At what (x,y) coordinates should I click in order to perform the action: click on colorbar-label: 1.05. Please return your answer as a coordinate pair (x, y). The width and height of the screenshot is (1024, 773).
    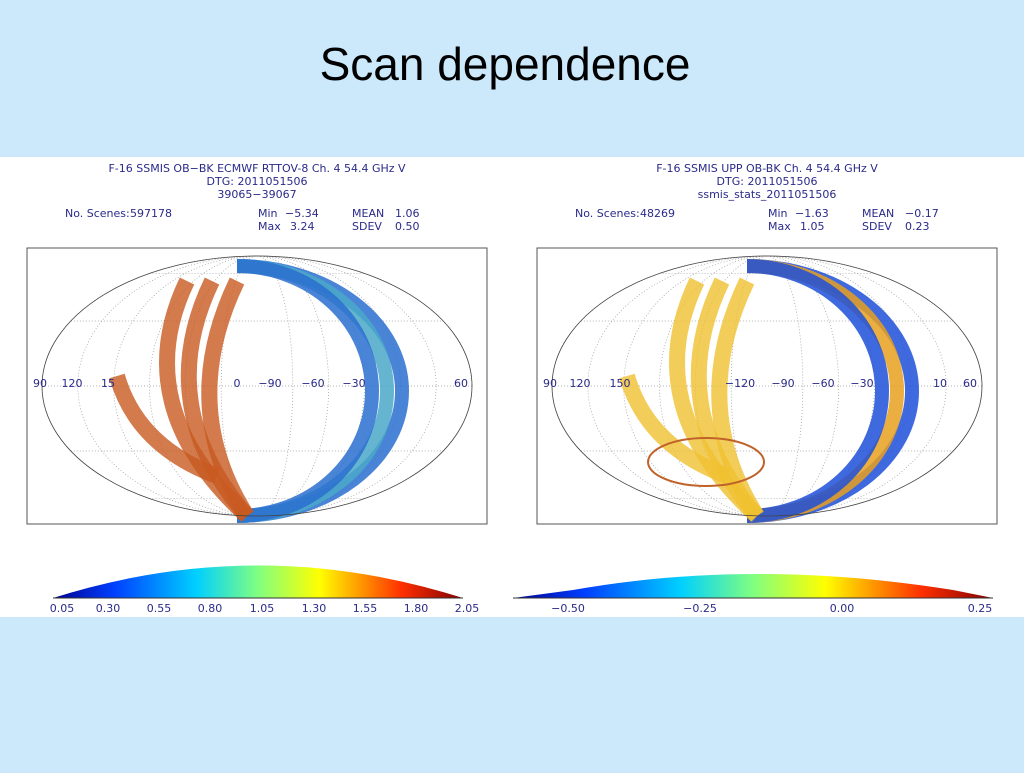
    Looking at the image, I should click on (262, 608).